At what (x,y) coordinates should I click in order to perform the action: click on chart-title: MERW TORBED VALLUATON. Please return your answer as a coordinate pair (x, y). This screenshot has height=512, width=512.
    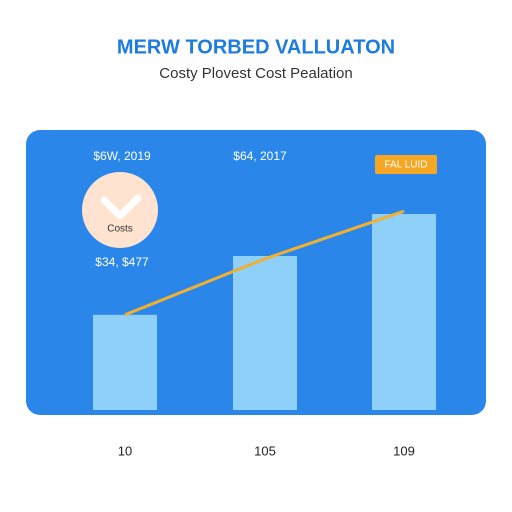
    Looking at the image, I should click on (256, 47).